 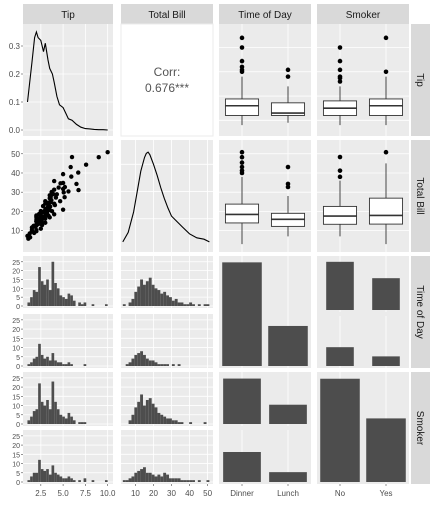 What do you see at coordinates (108, 493) in the screenshot?
I see `x-tick-label-tip: 10.0` at bounding box center [108, 493].